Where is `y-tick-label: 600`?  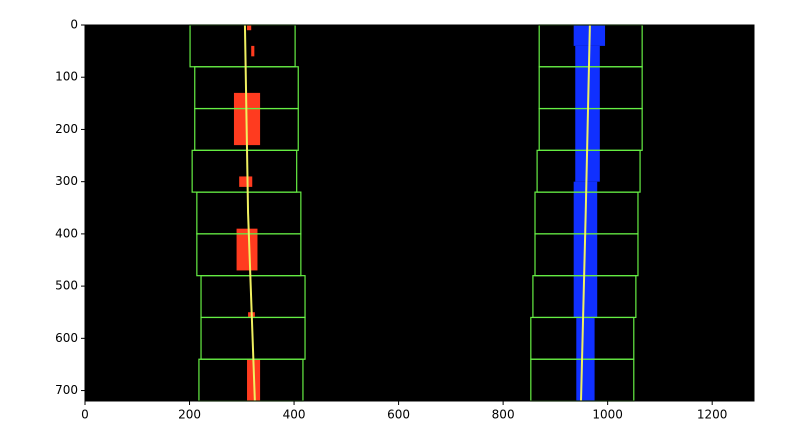
y-tick-label: 600 is located at coordinates (66, 338).